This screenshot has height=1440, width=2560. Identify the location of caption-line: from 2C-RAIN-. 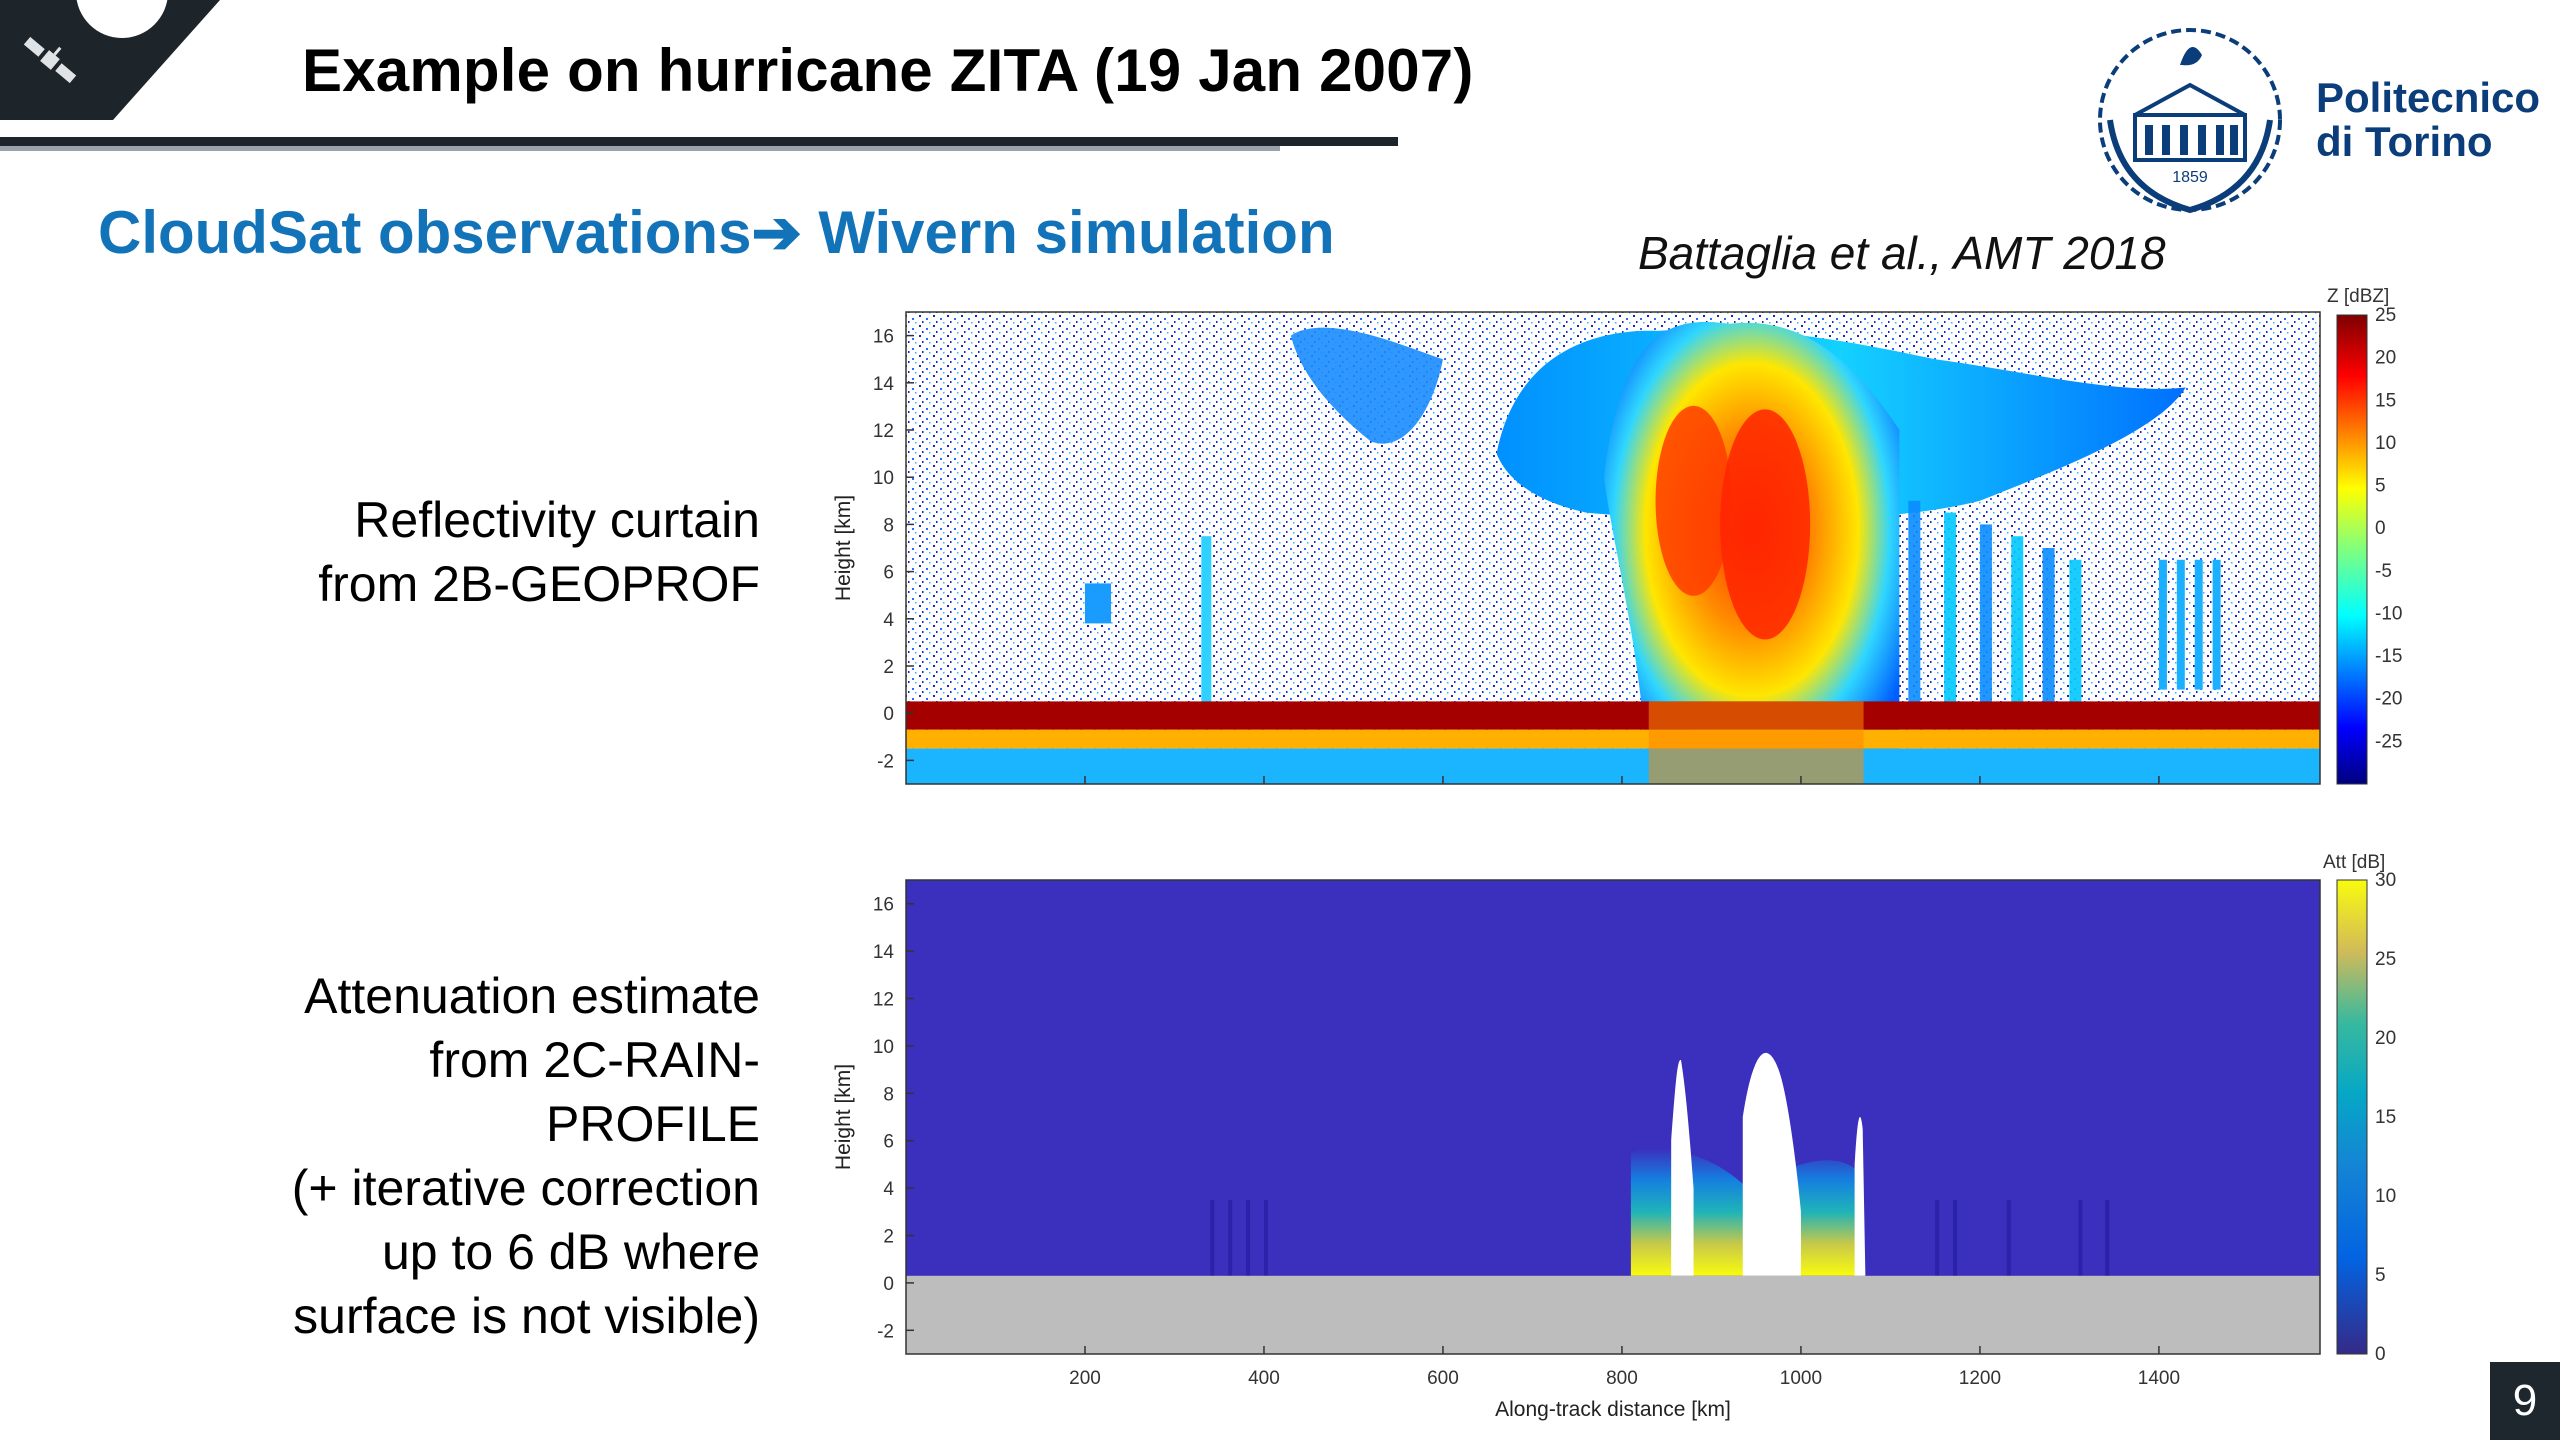
(594, 1060).